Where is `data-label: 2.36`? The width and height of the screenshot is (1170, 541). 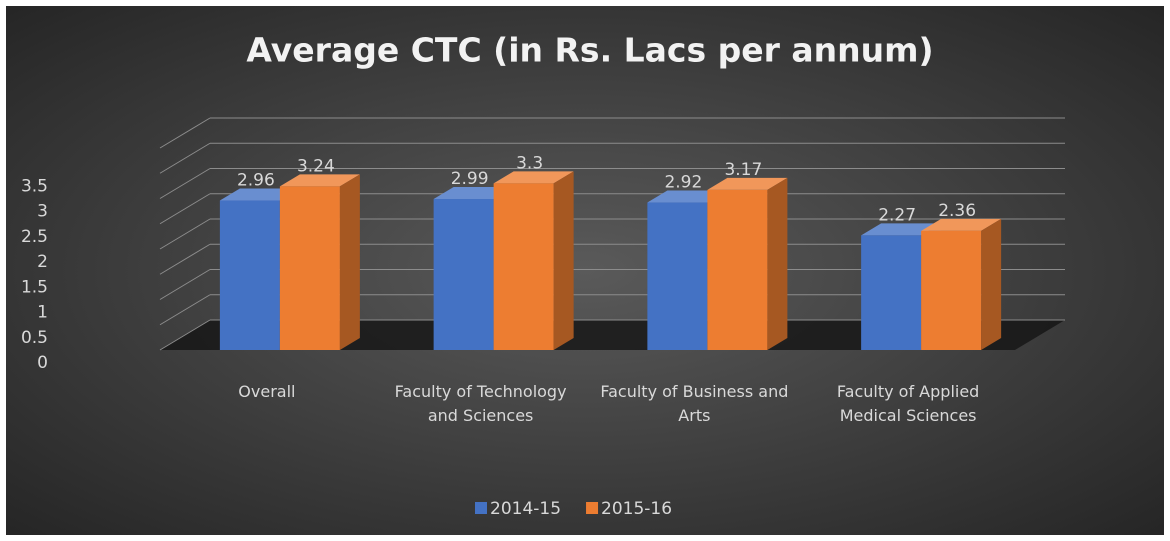
data-label: 2.36 is located at coordinates (957, 211).